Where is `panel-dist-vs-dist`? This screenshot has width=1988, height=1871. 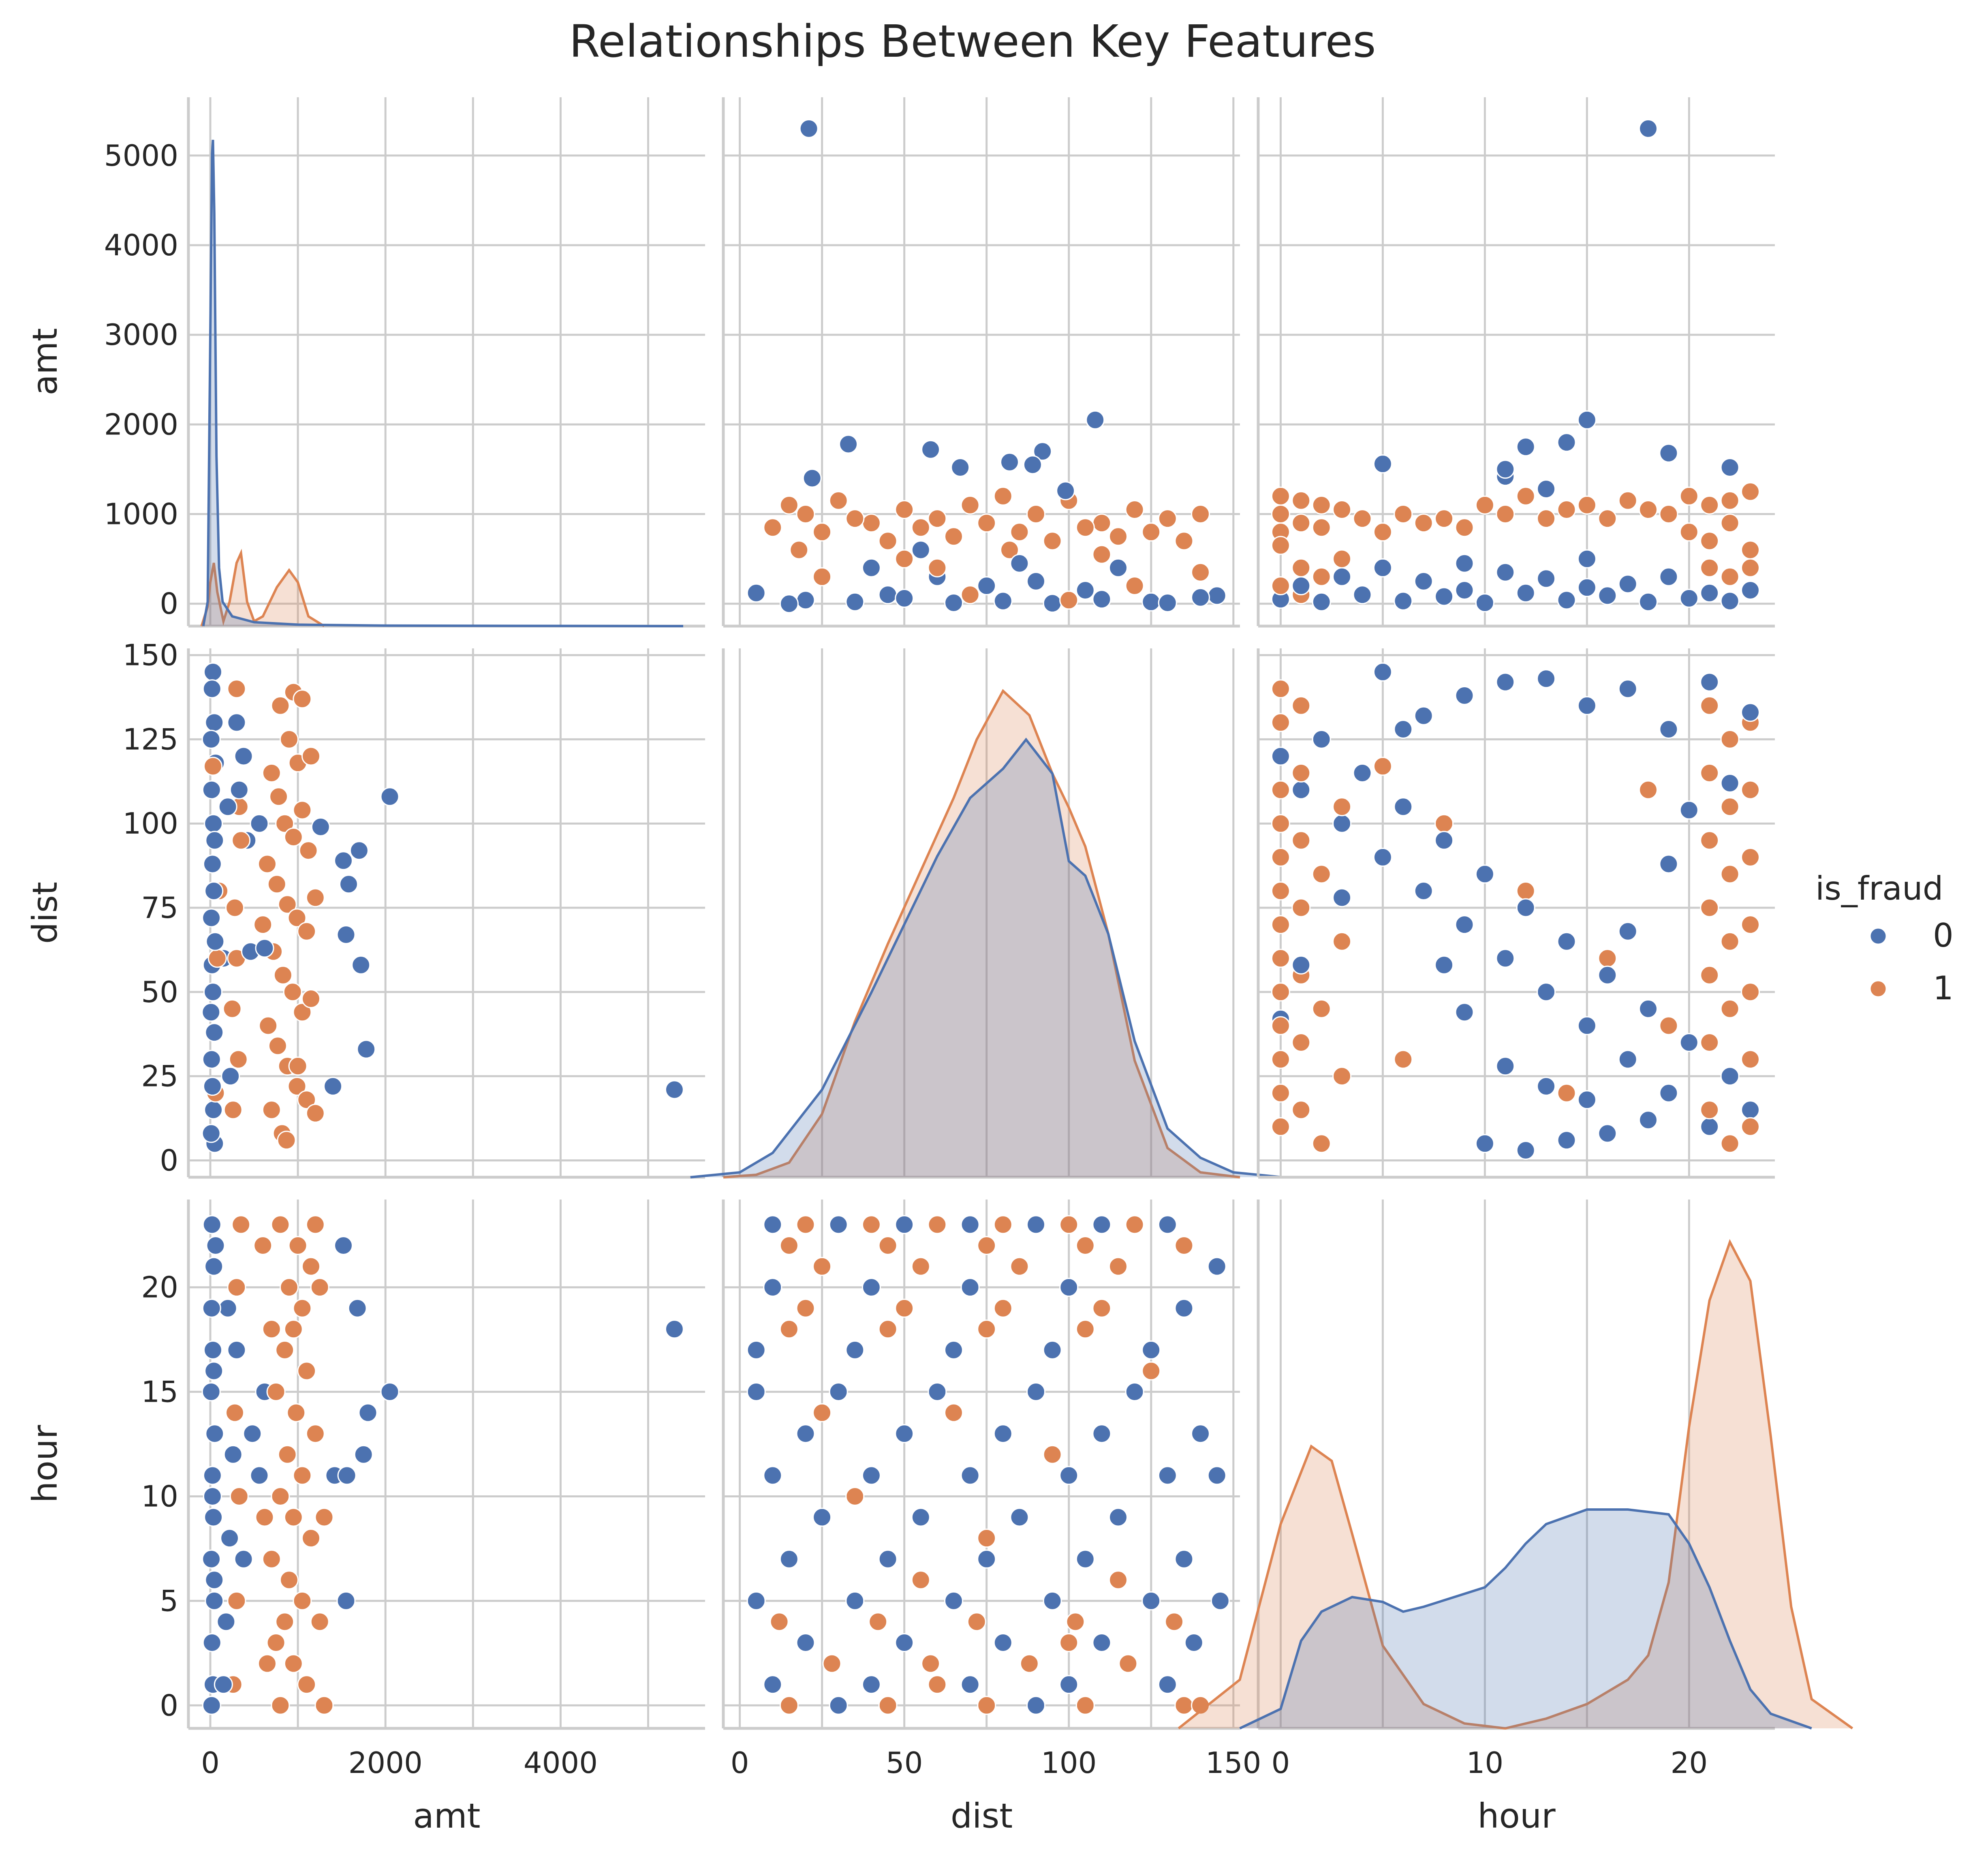
panel-dist-vs-dist is located at coordinates (986, 913).